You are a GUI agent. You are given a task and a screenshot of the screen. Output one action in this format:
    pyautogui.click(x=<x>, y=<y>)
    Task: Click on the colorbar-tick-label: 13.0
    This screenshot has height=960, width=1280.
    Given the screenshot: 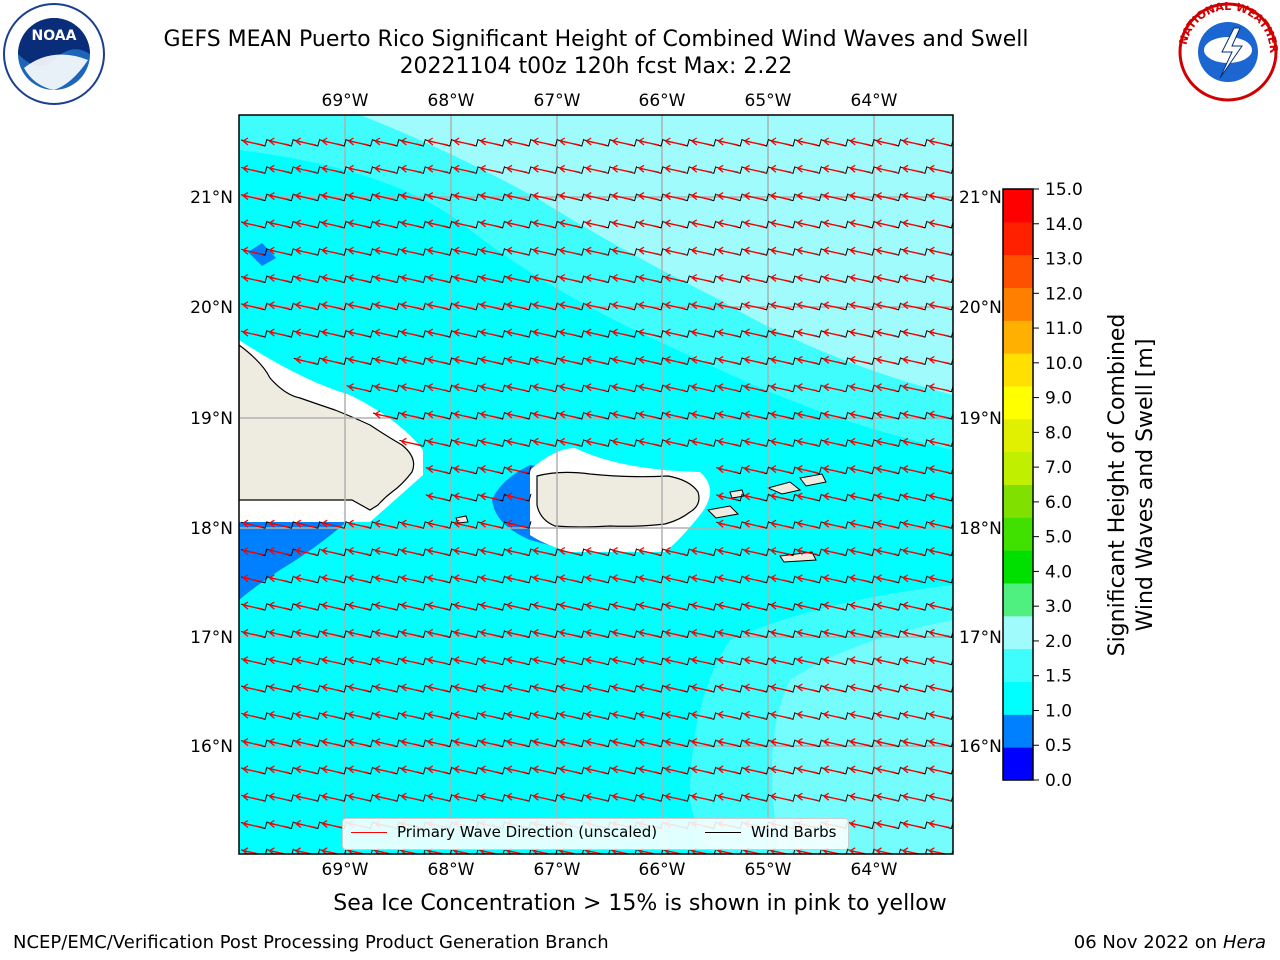 What is the action you would take?
    pyautogui.click(x=1064, y=260)
    